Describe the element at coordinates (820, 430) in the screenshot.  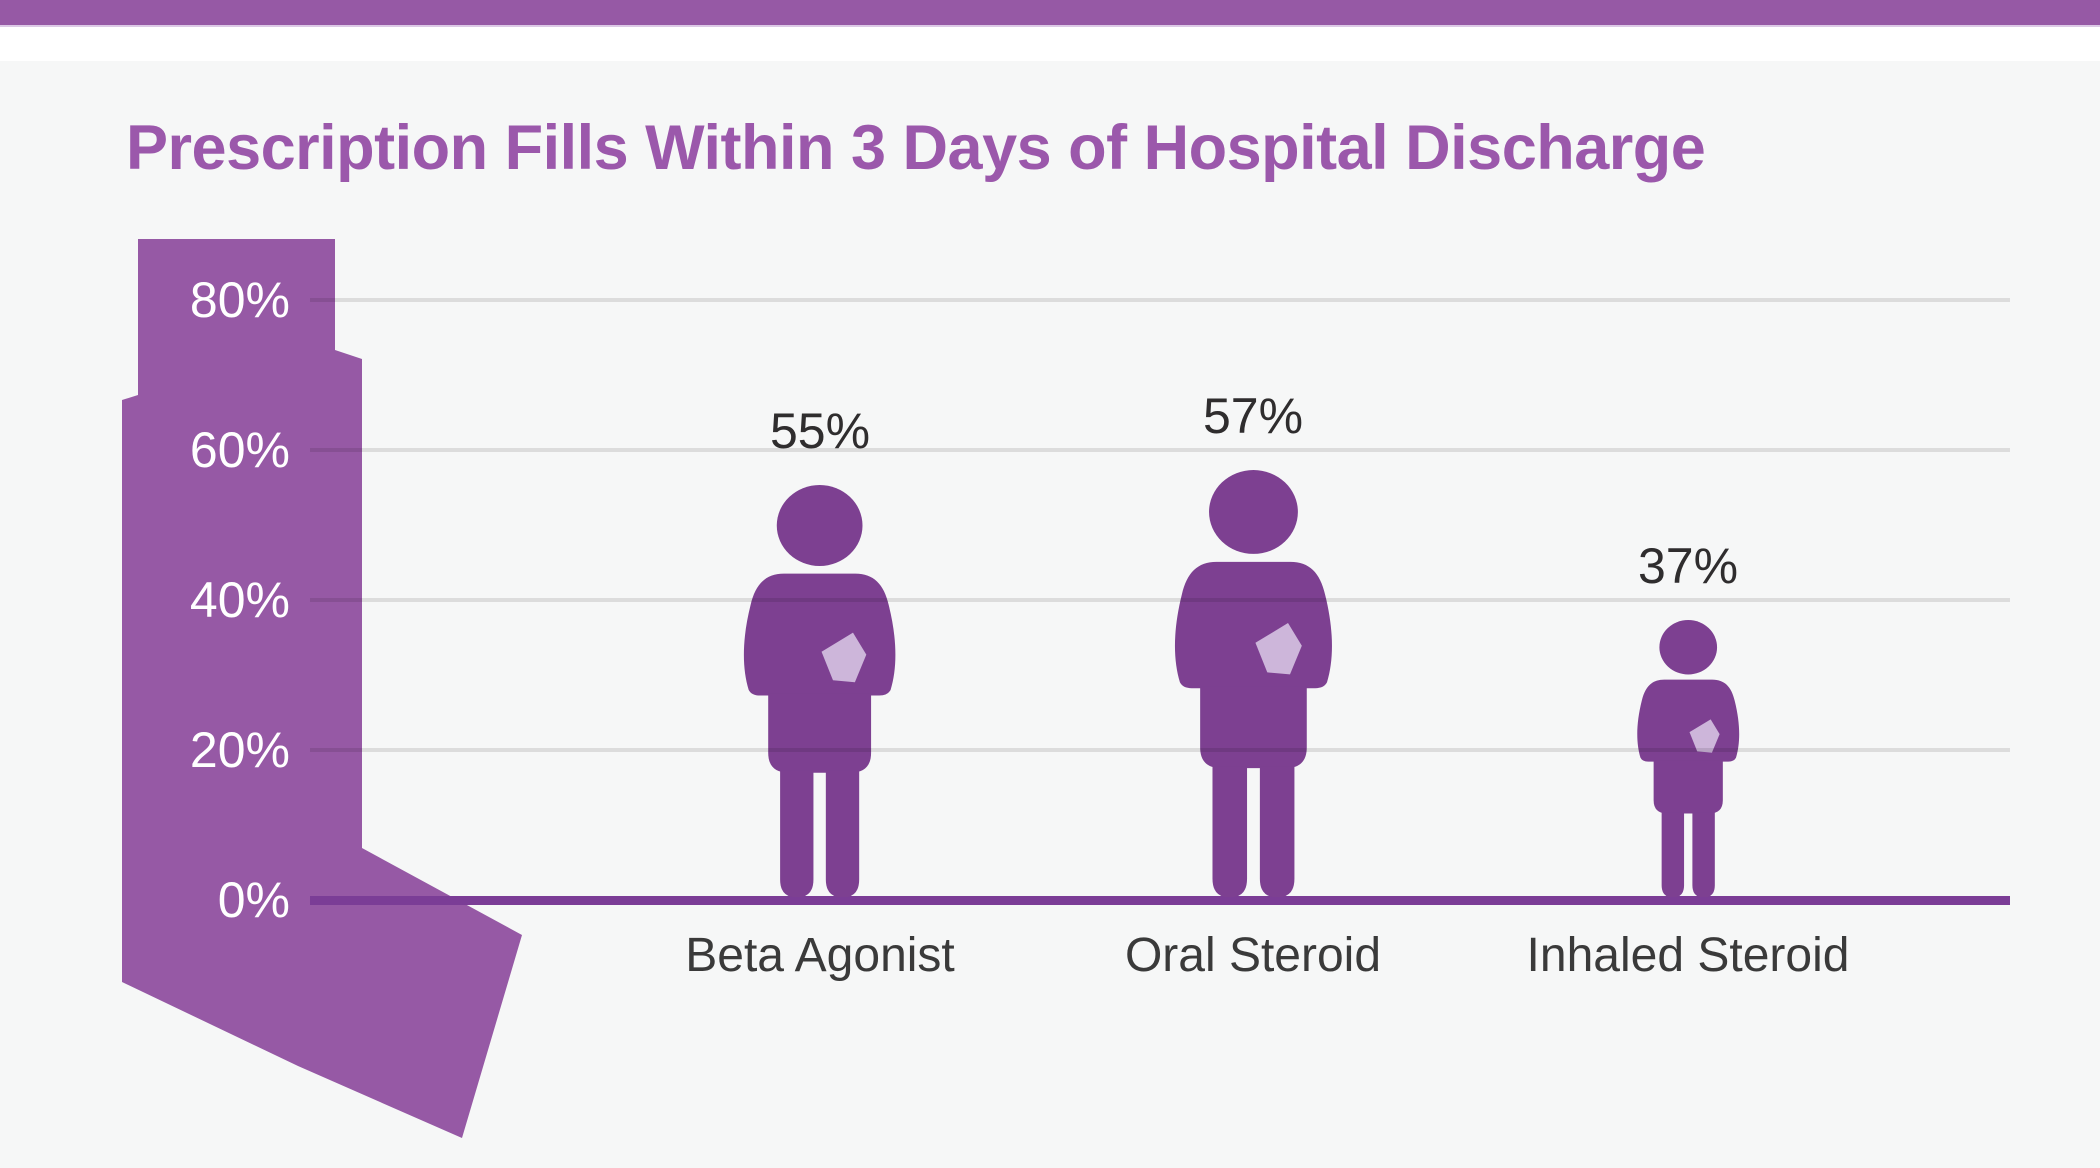
I see `value-label-beta-agonist: 55%` at that location.